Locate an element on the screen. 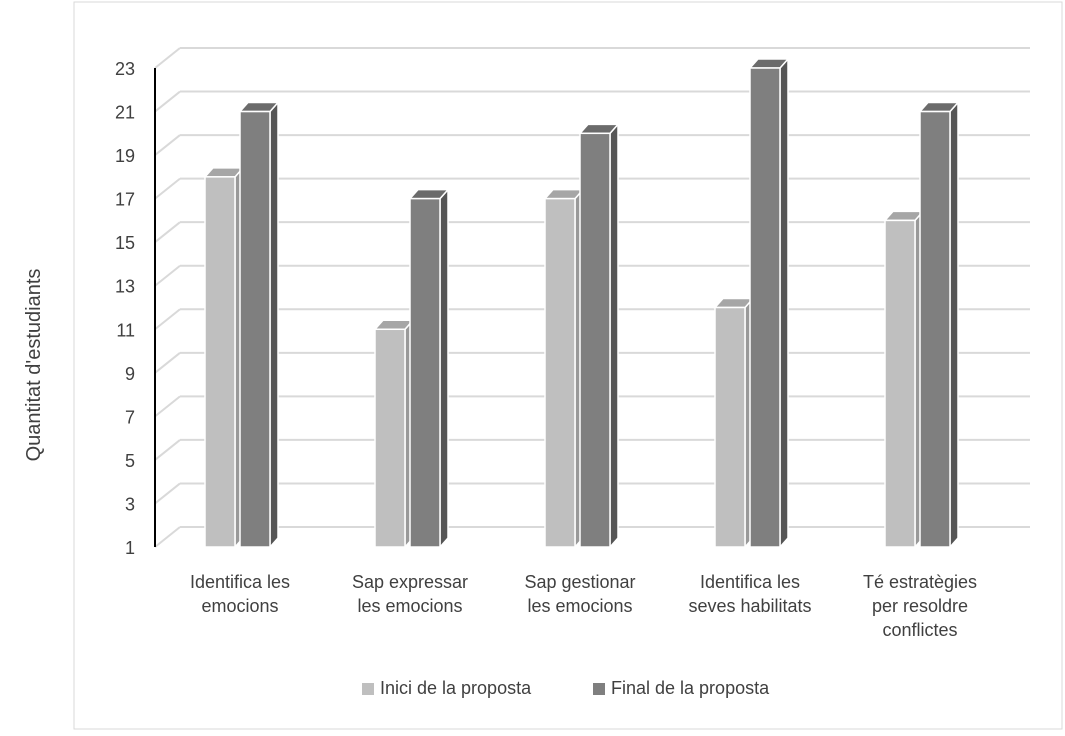 This screenshot has height=736, width=1065. legend-item-0: Inici de la proposta is located at coordinates (447, 688).